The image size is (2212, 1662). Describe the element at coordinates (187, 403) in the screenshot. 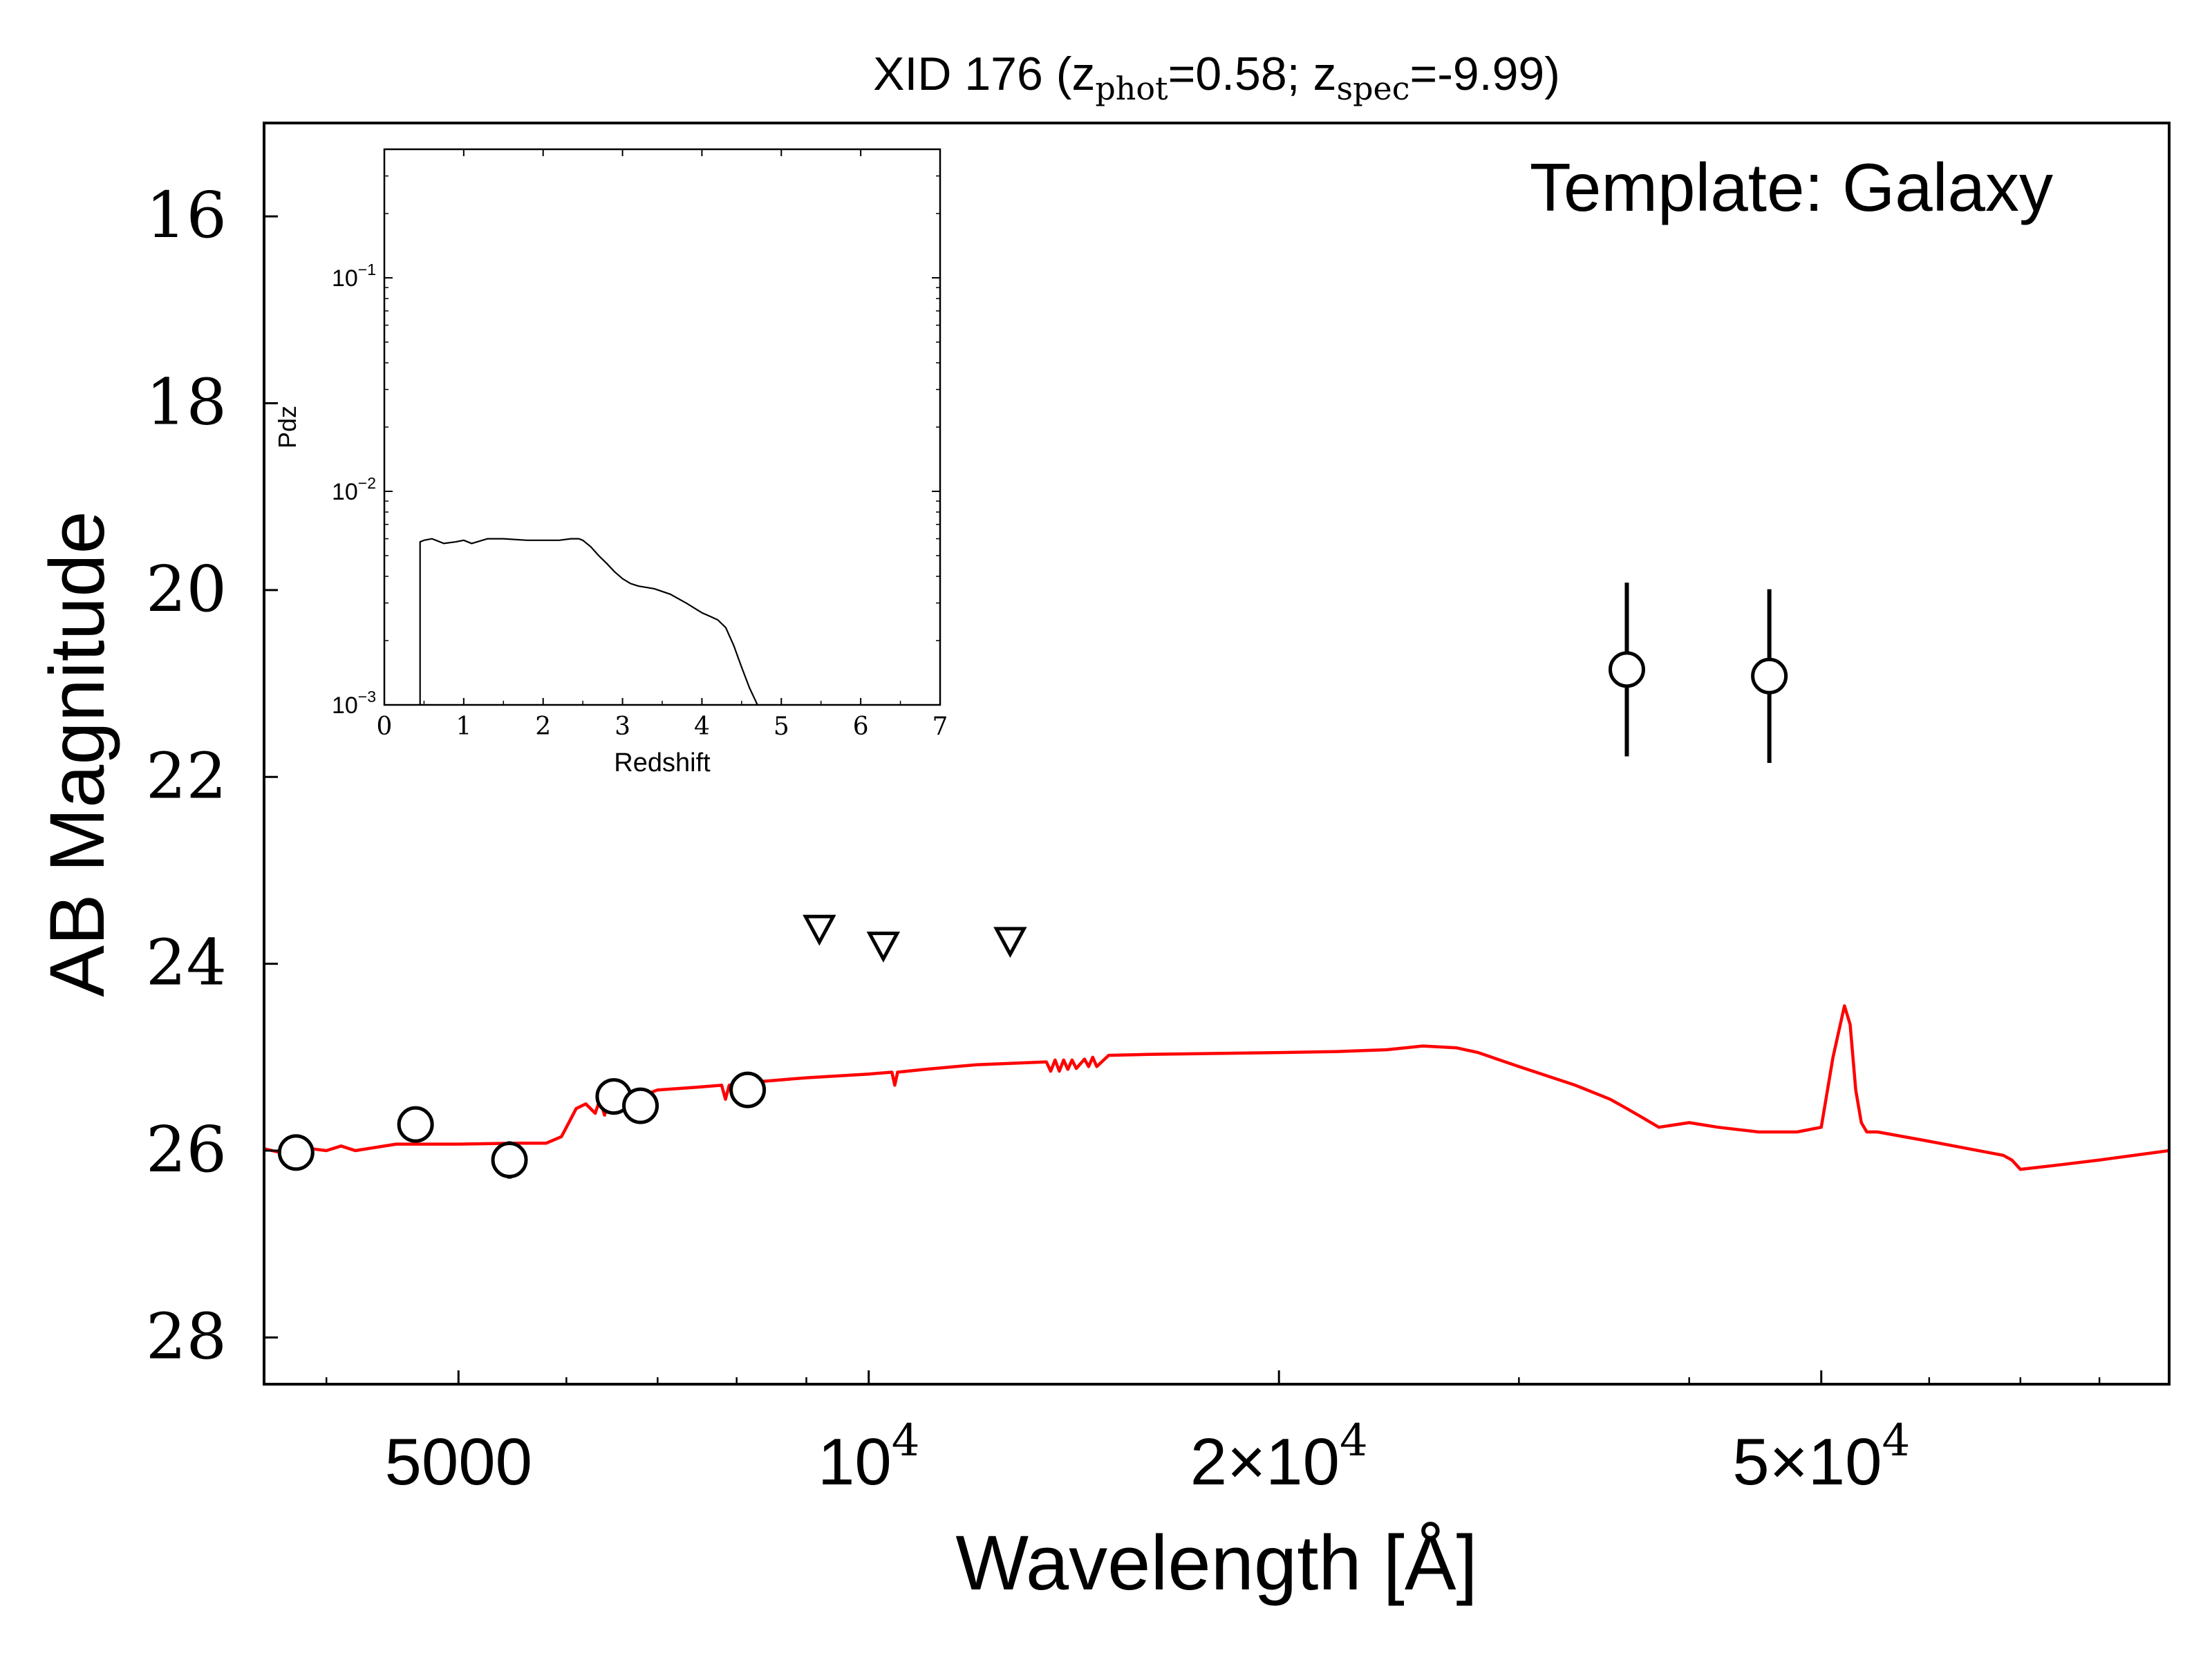

I see `y-tick-label: 18` at that location.